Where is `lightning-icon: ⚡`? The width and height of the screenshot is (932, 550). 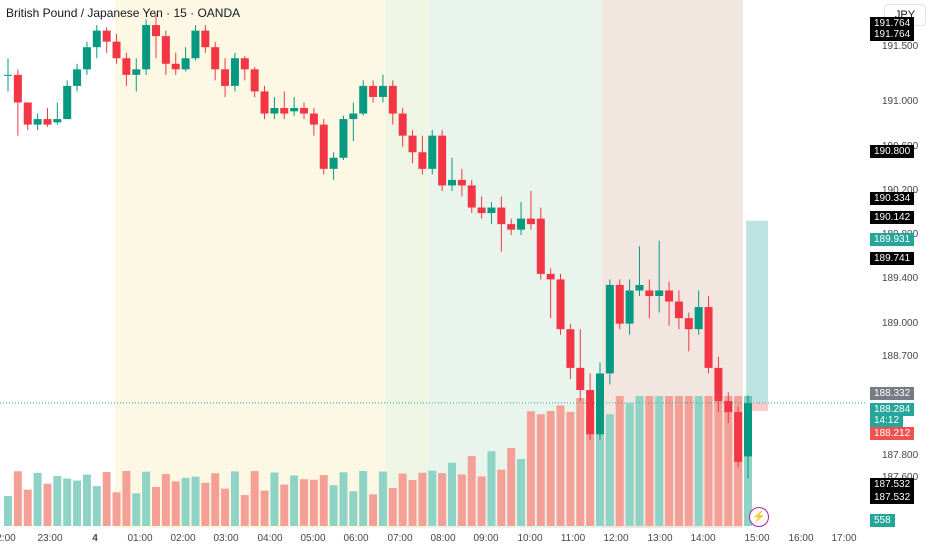
lightning-icon: ⚡ is located at coordinates (759, 517).